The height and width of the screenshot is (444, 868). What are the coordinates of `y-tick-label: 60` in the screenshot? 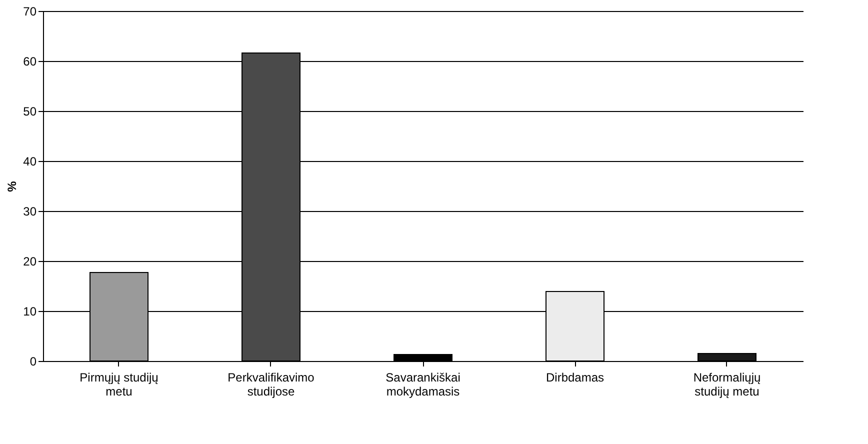 It's located at (30, 61).